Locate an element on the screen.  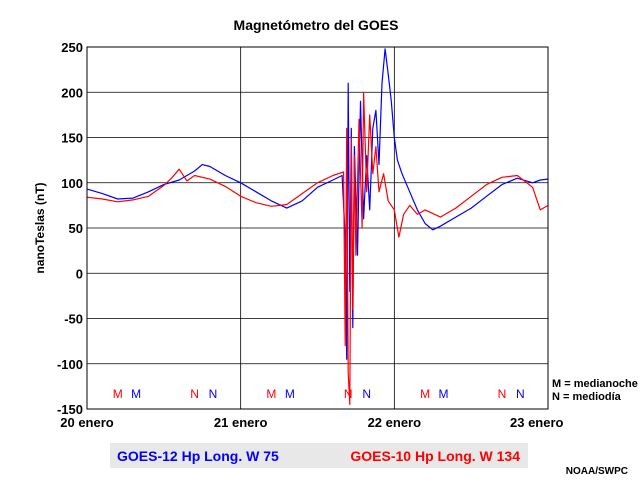
legend-goes-12: GOES-12 Hp Long. W 75 is located at coordinates (198, 456).